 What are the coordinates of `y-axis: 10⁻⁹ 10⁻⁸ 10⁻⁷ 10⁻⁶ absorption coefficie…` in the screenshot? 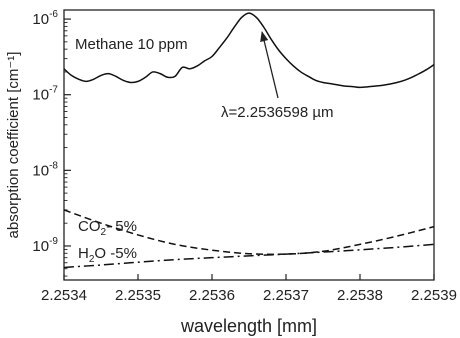 It's located at (31, 132).